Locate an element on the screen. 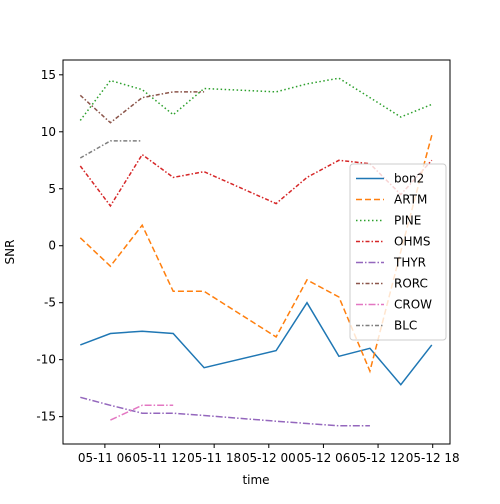  legend-box is located at coordinates (398, 252).